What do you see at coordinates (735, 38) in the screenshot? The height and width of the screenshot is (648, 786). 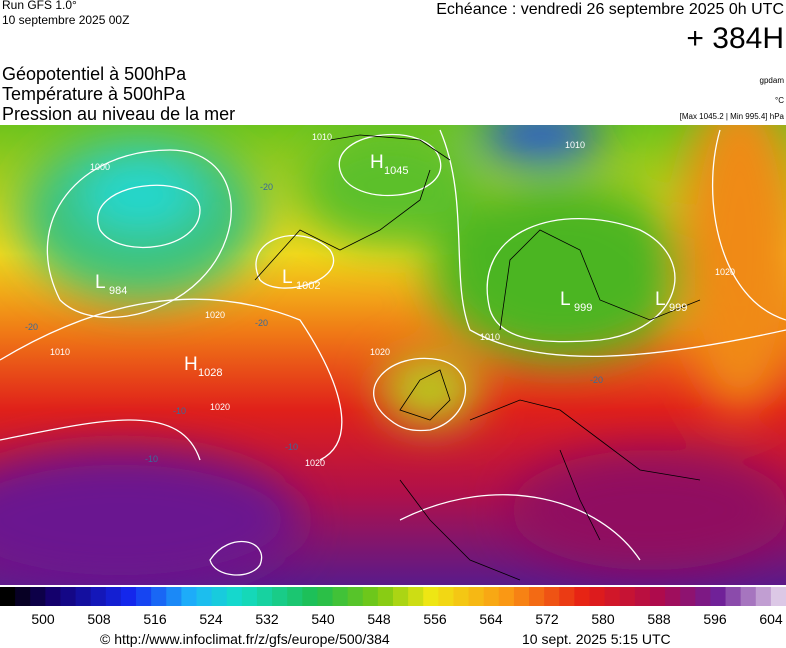 I see `lead-time: + 384H` at bounding box center [735, 38].